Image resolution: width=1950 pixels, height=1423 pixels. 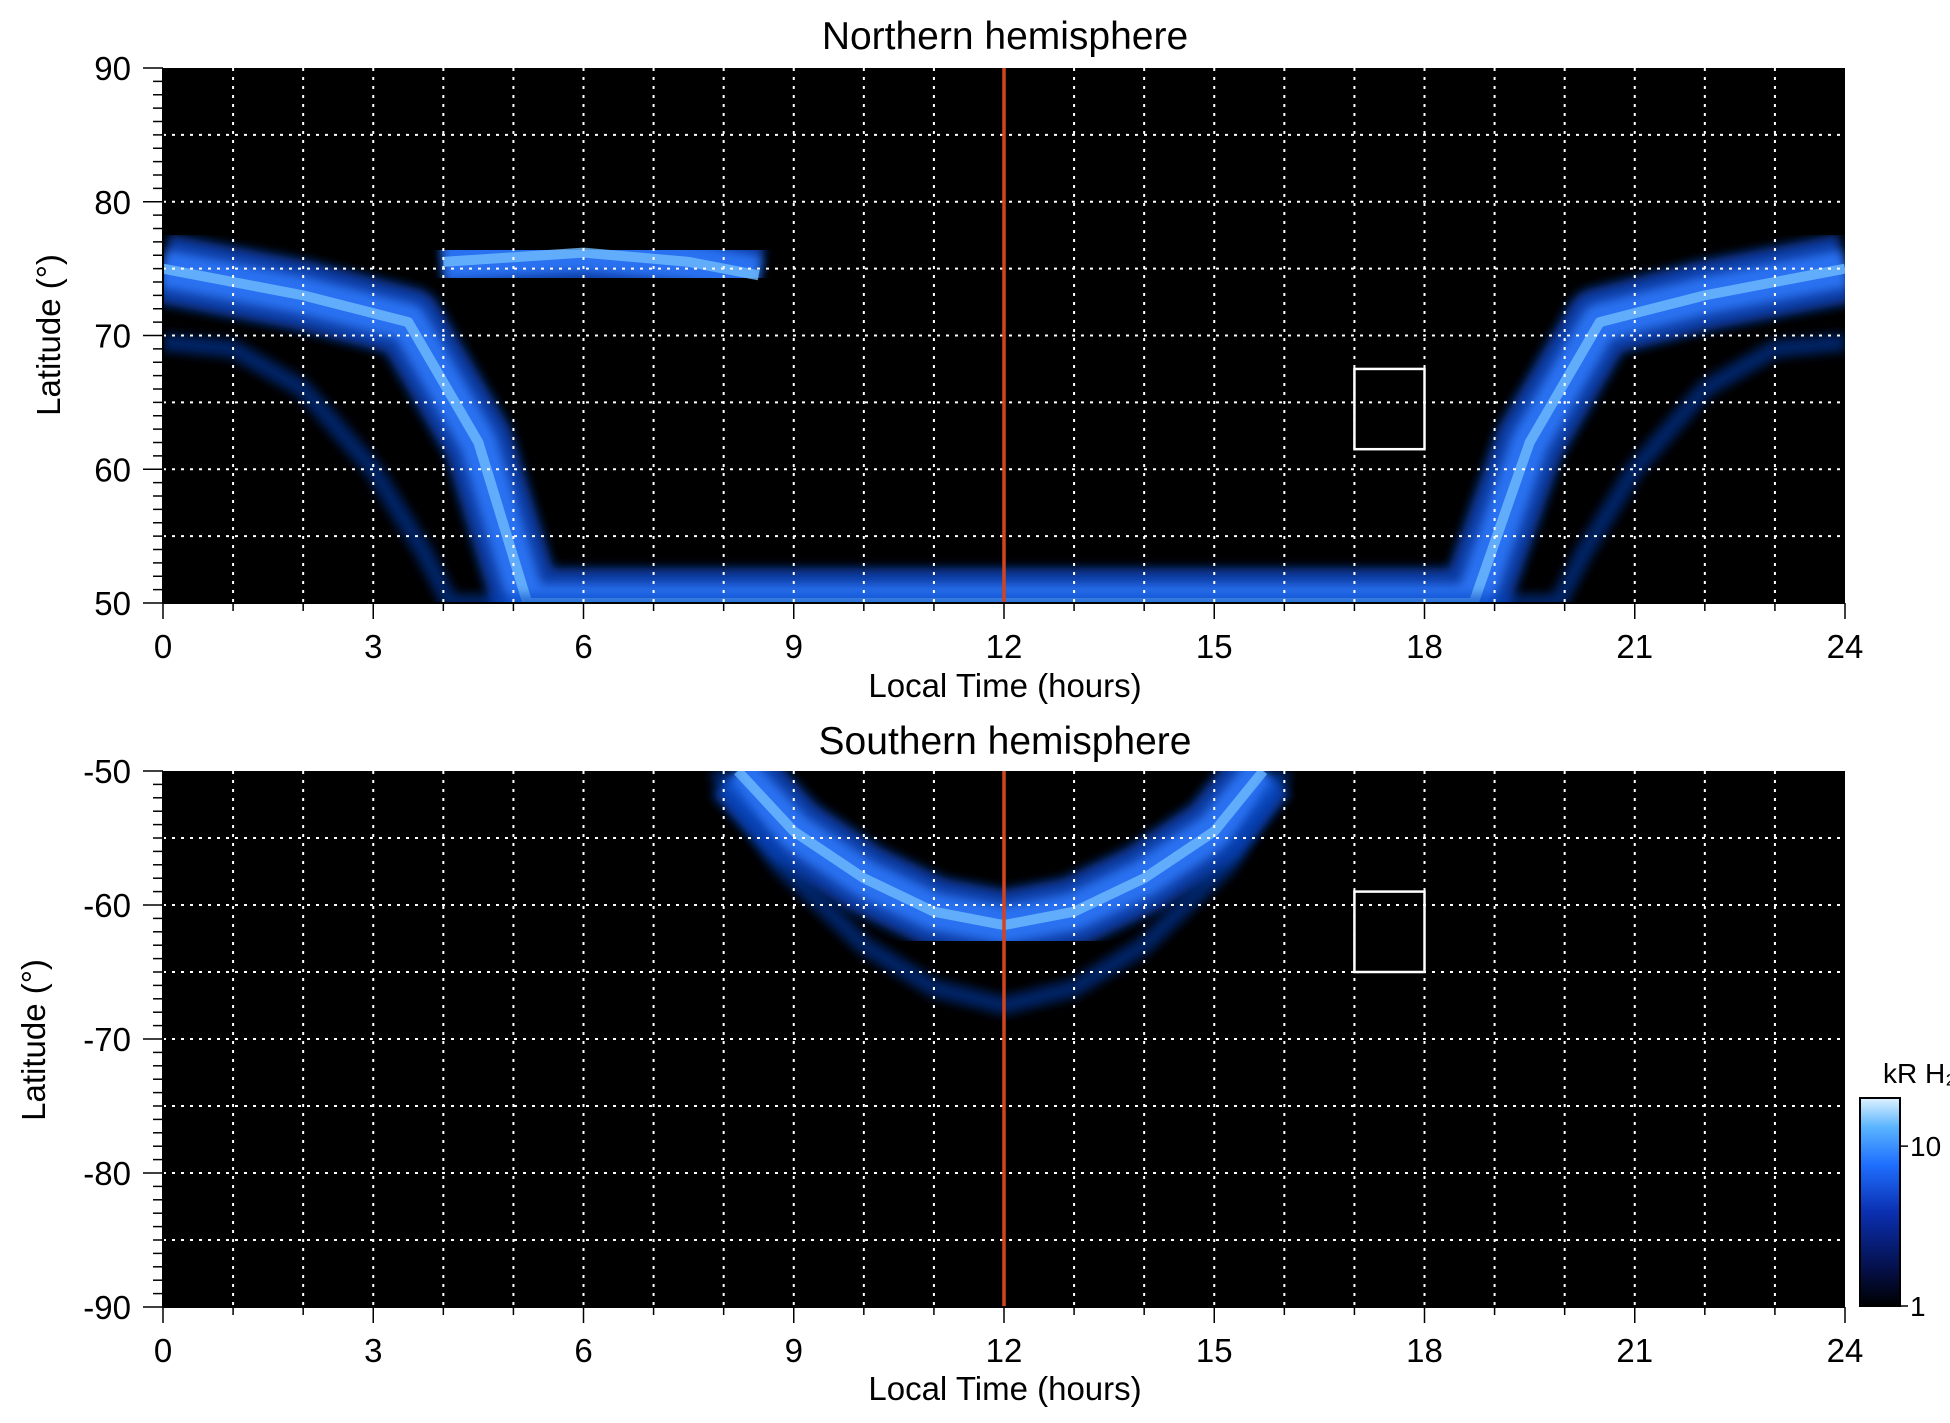 I want to click on colorbar-tick-label: 10, so click(x=1925, y=1146).